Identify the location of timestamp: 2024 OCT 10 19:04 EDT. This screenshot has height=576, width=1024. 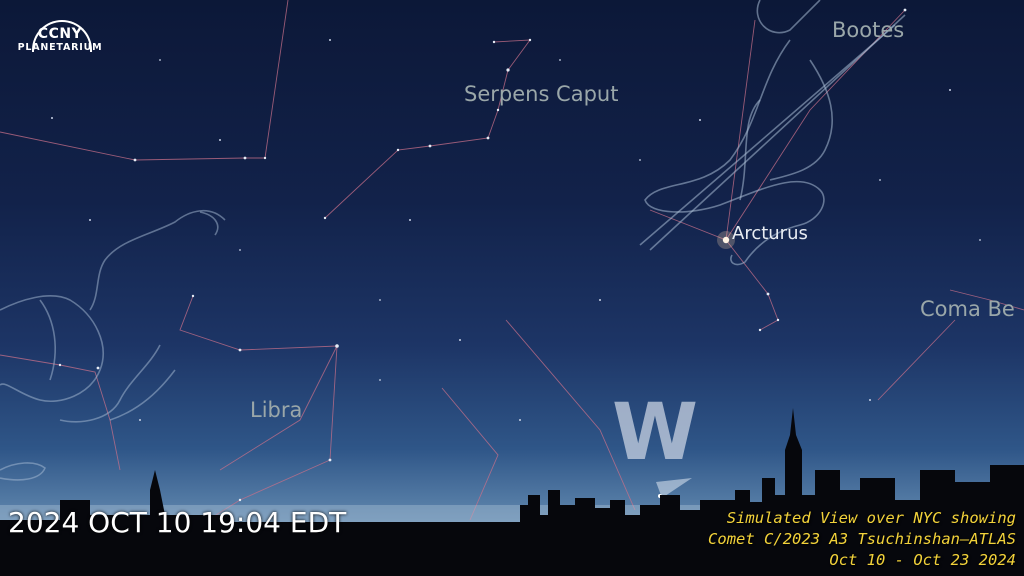
(177, 522).